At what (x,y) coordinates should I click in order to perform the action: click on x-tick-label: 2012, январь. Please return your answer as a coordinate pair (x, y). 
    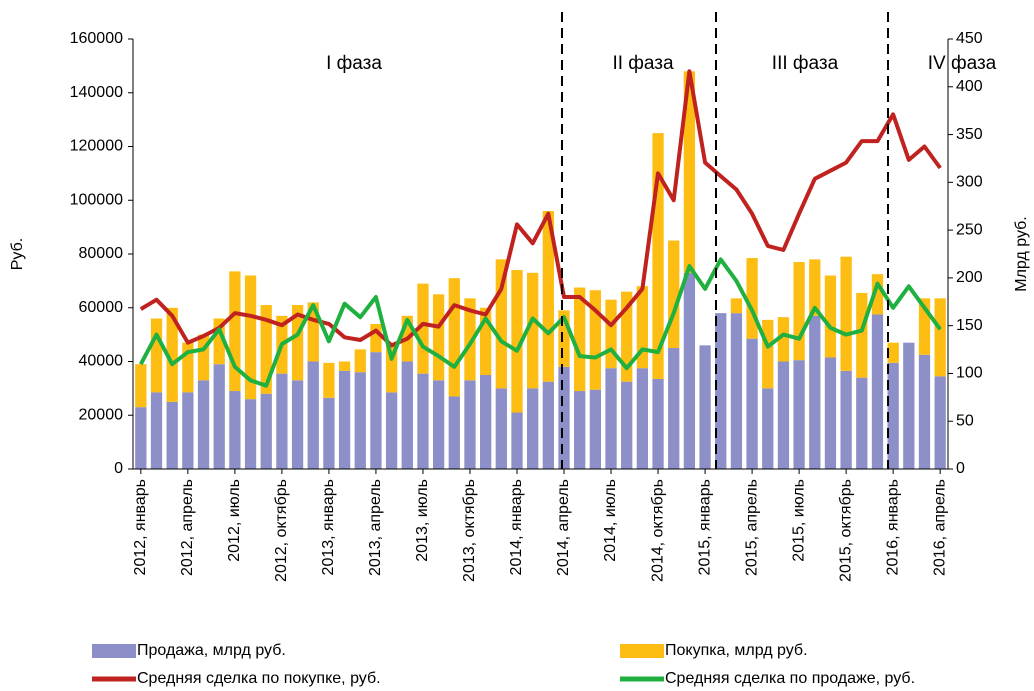
    Looking at the image, I should click on (140, 527).